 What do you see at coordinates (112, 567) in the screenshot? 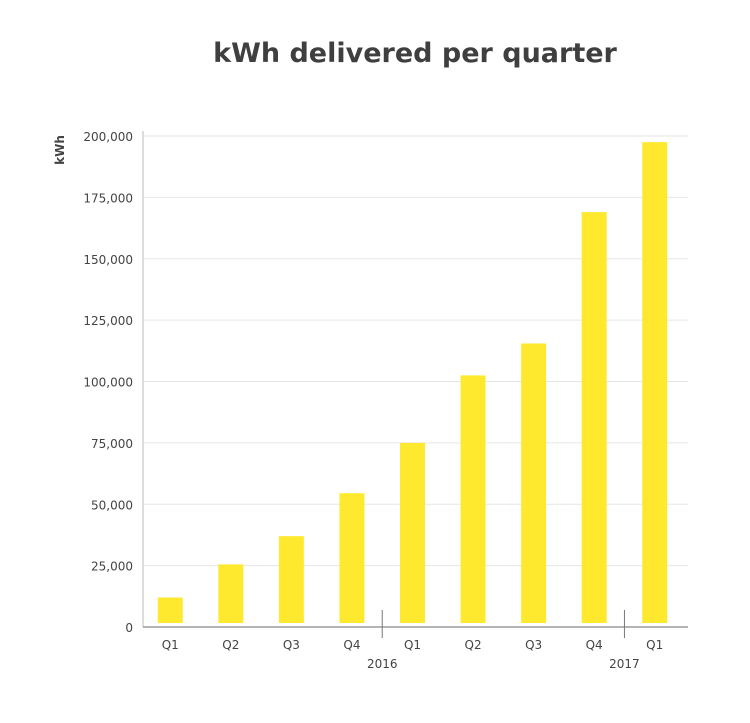
I see `y-tick-label: 25,000` at bounding box center [112, 567].